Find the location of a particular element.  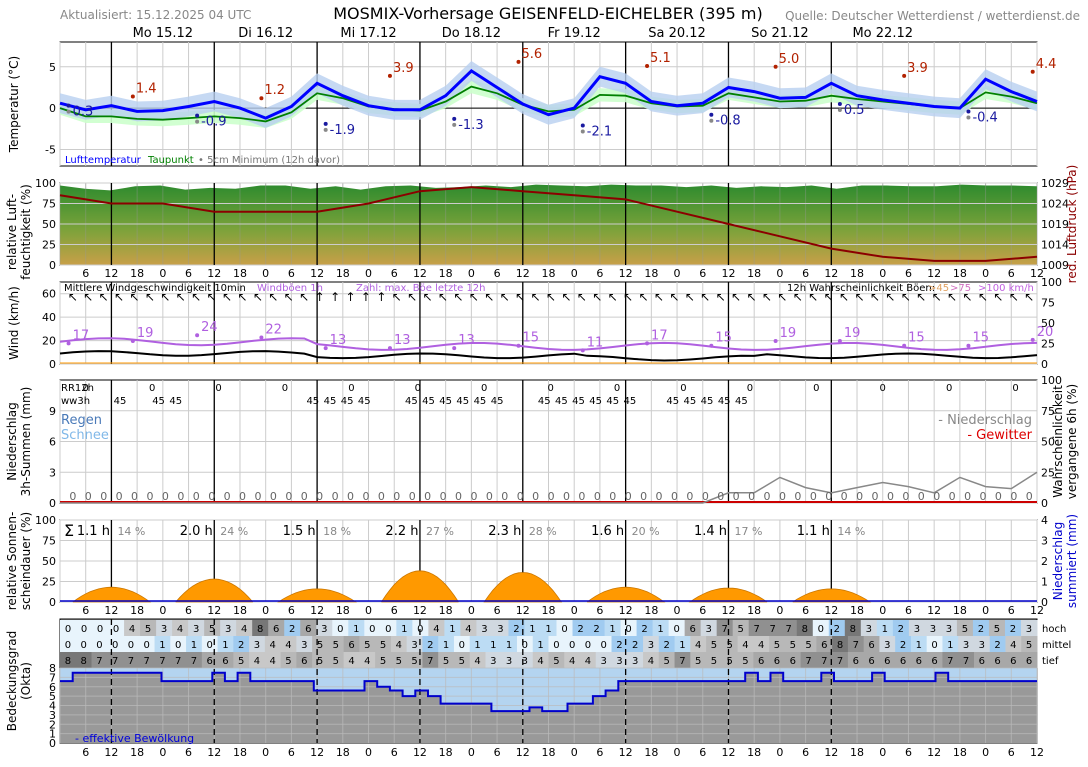

daily-sun-percent: 14 % is located at coordinates (851, 531).